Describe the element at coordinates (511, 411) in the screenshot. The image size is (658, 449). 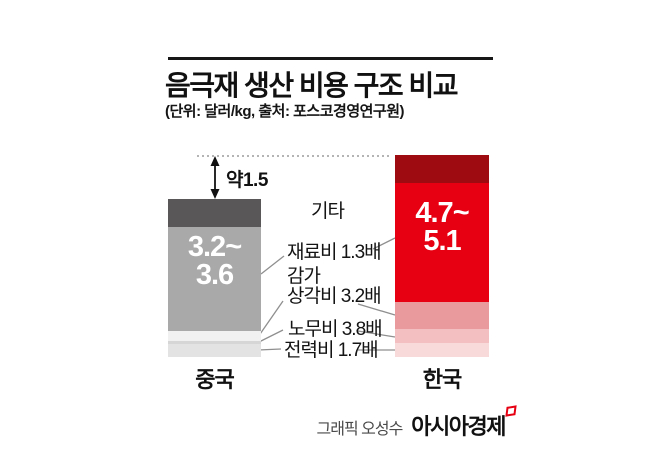
I see `asiae-logo-icon` at that location.